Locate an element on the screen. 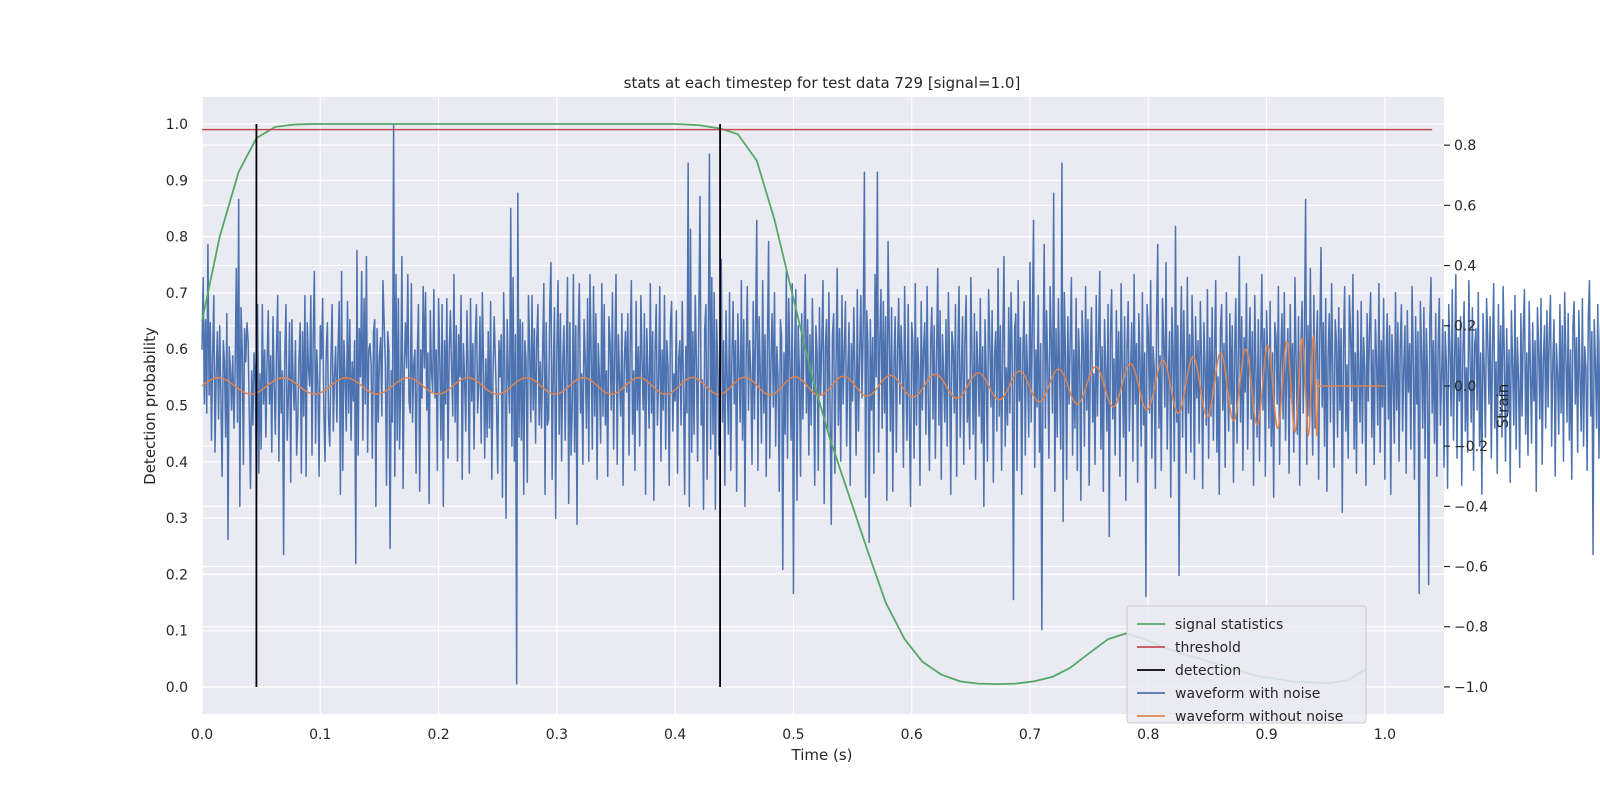 This screenshot has height=800, width=1600. x-axis-ticks: 0.0 0.1 0.2 0.3 0.4 0.5 0.6 0.7 0.8 0.9 1.0 is located at coordinates (793, 735).